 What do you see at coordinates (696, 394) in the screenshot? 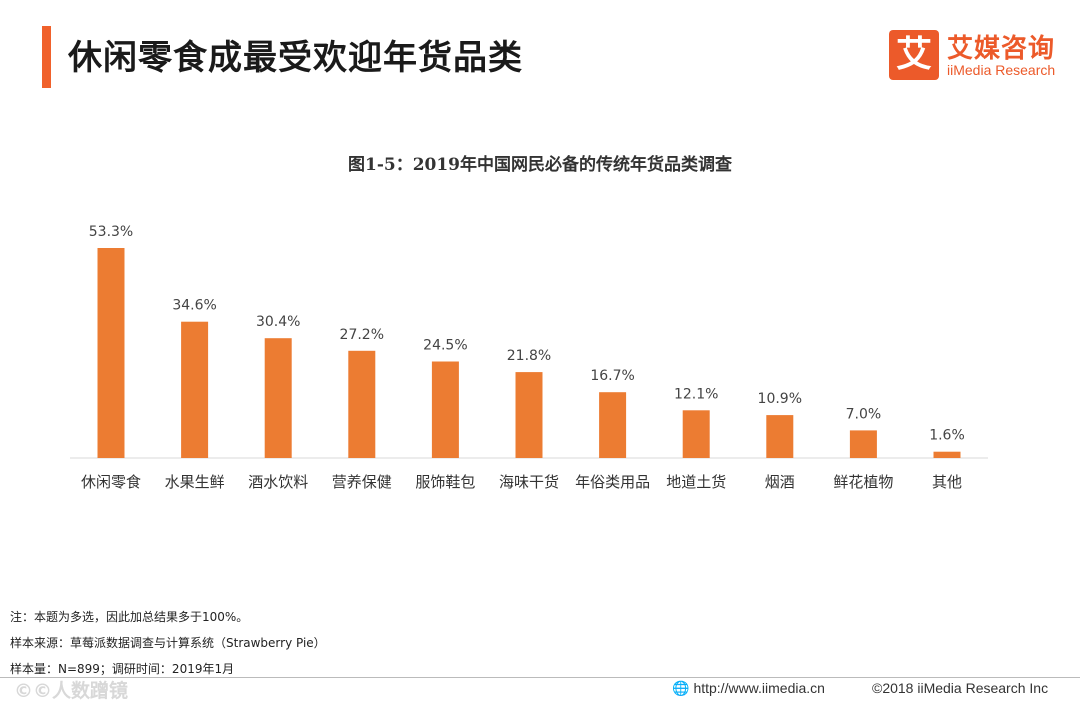
I see `data-label-7: 12.1%` at bounding box center [696, 394].